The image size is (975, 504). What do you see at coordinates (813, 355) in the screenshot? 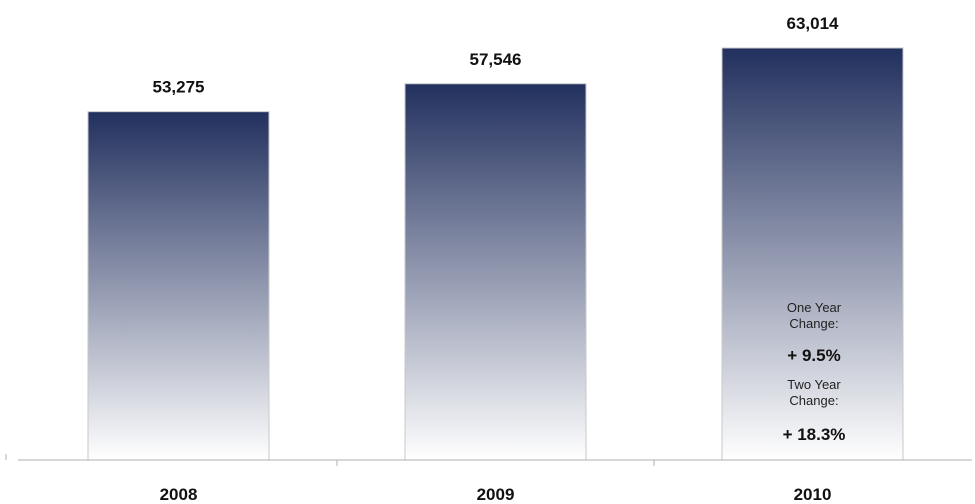
I see `one-year-change-value: + 9.5%` at bounding box center [813, 355].